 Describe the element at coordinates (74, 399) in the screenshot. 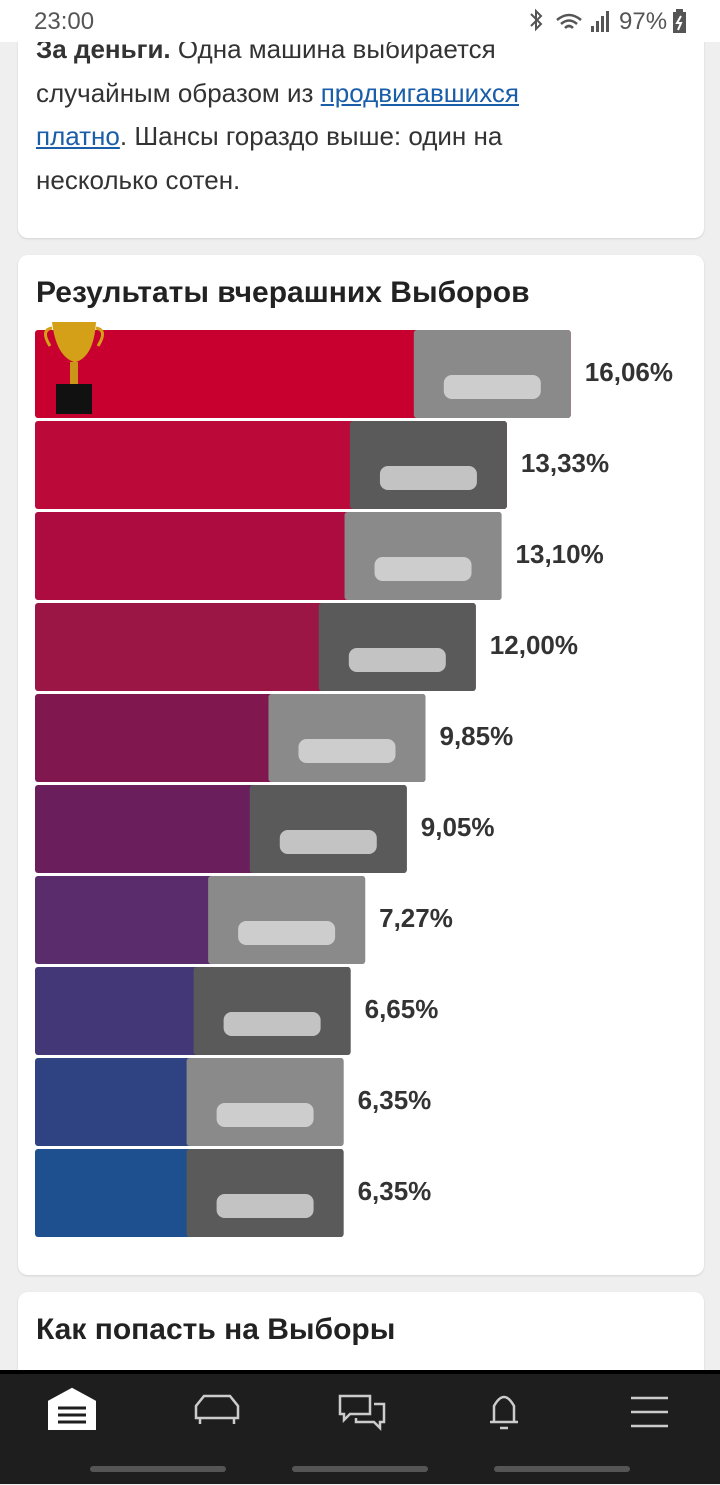

I see `trophy-base` at that location.